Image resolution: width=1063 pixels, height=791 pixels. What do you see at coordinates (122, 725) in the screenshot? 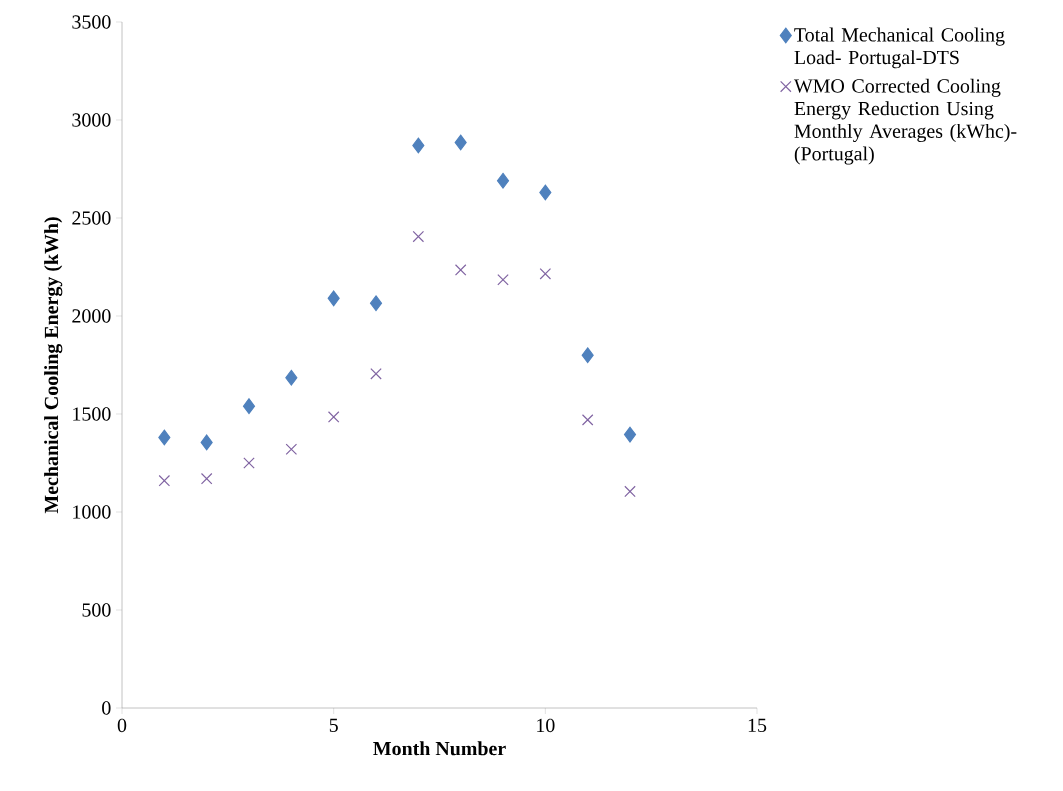
I see `x-tick-label: 0` at bounding box center [122, 725].